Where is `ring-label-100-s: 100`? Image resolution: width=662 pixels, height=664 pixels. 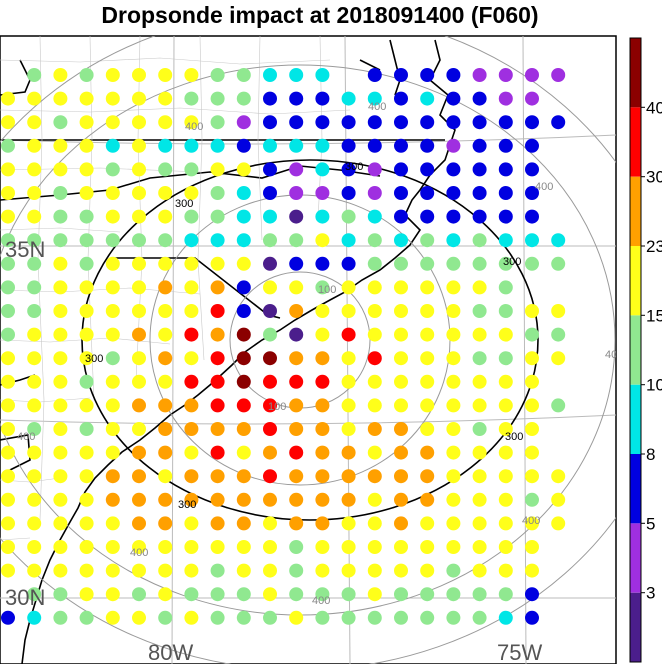
ring-label-100-s: 100 is located at coordinates (277, 407).